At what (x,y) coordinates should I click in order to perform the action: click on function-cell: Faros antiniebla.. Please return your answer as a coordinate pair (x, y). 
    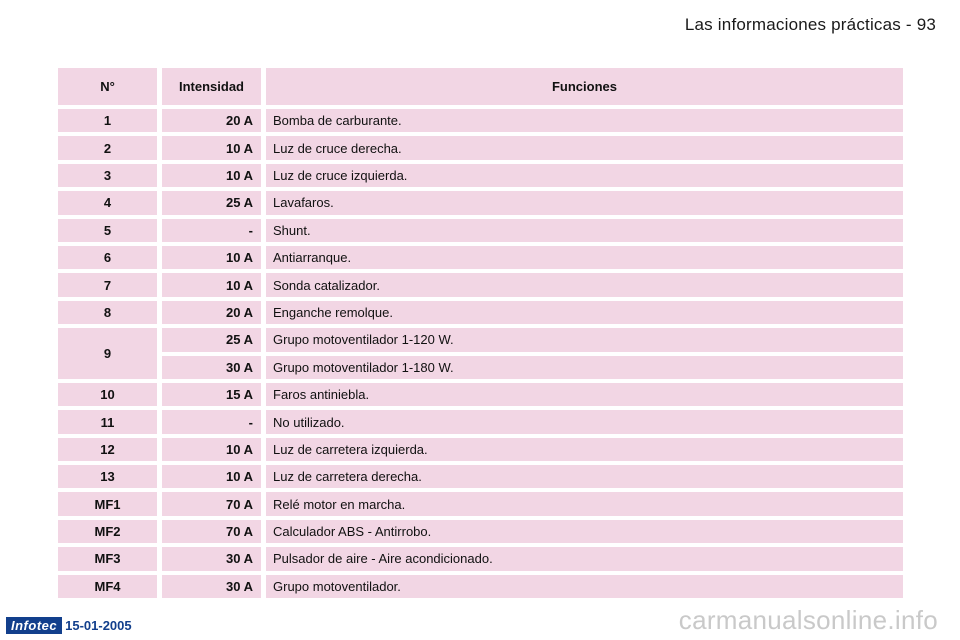
    Looking at the image, I should click on (584, 394).